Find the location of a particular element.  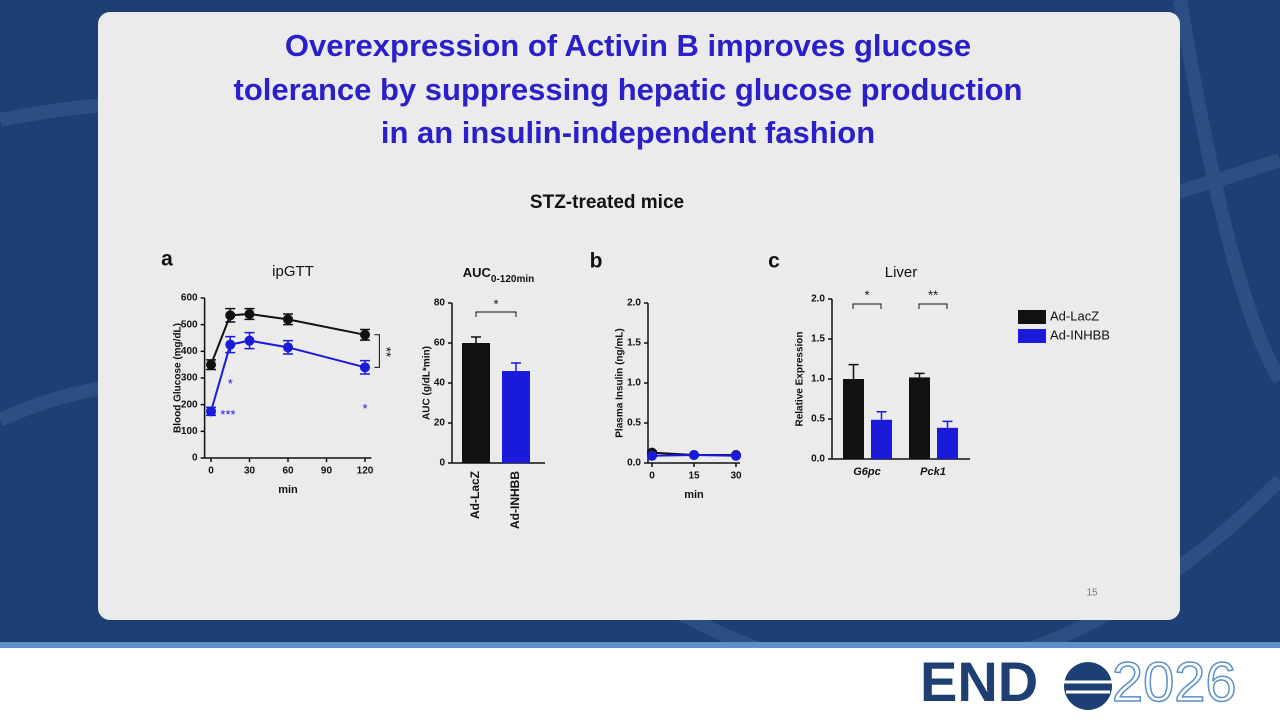

y-tick-label: 100 is located at coordinates (189, 431).